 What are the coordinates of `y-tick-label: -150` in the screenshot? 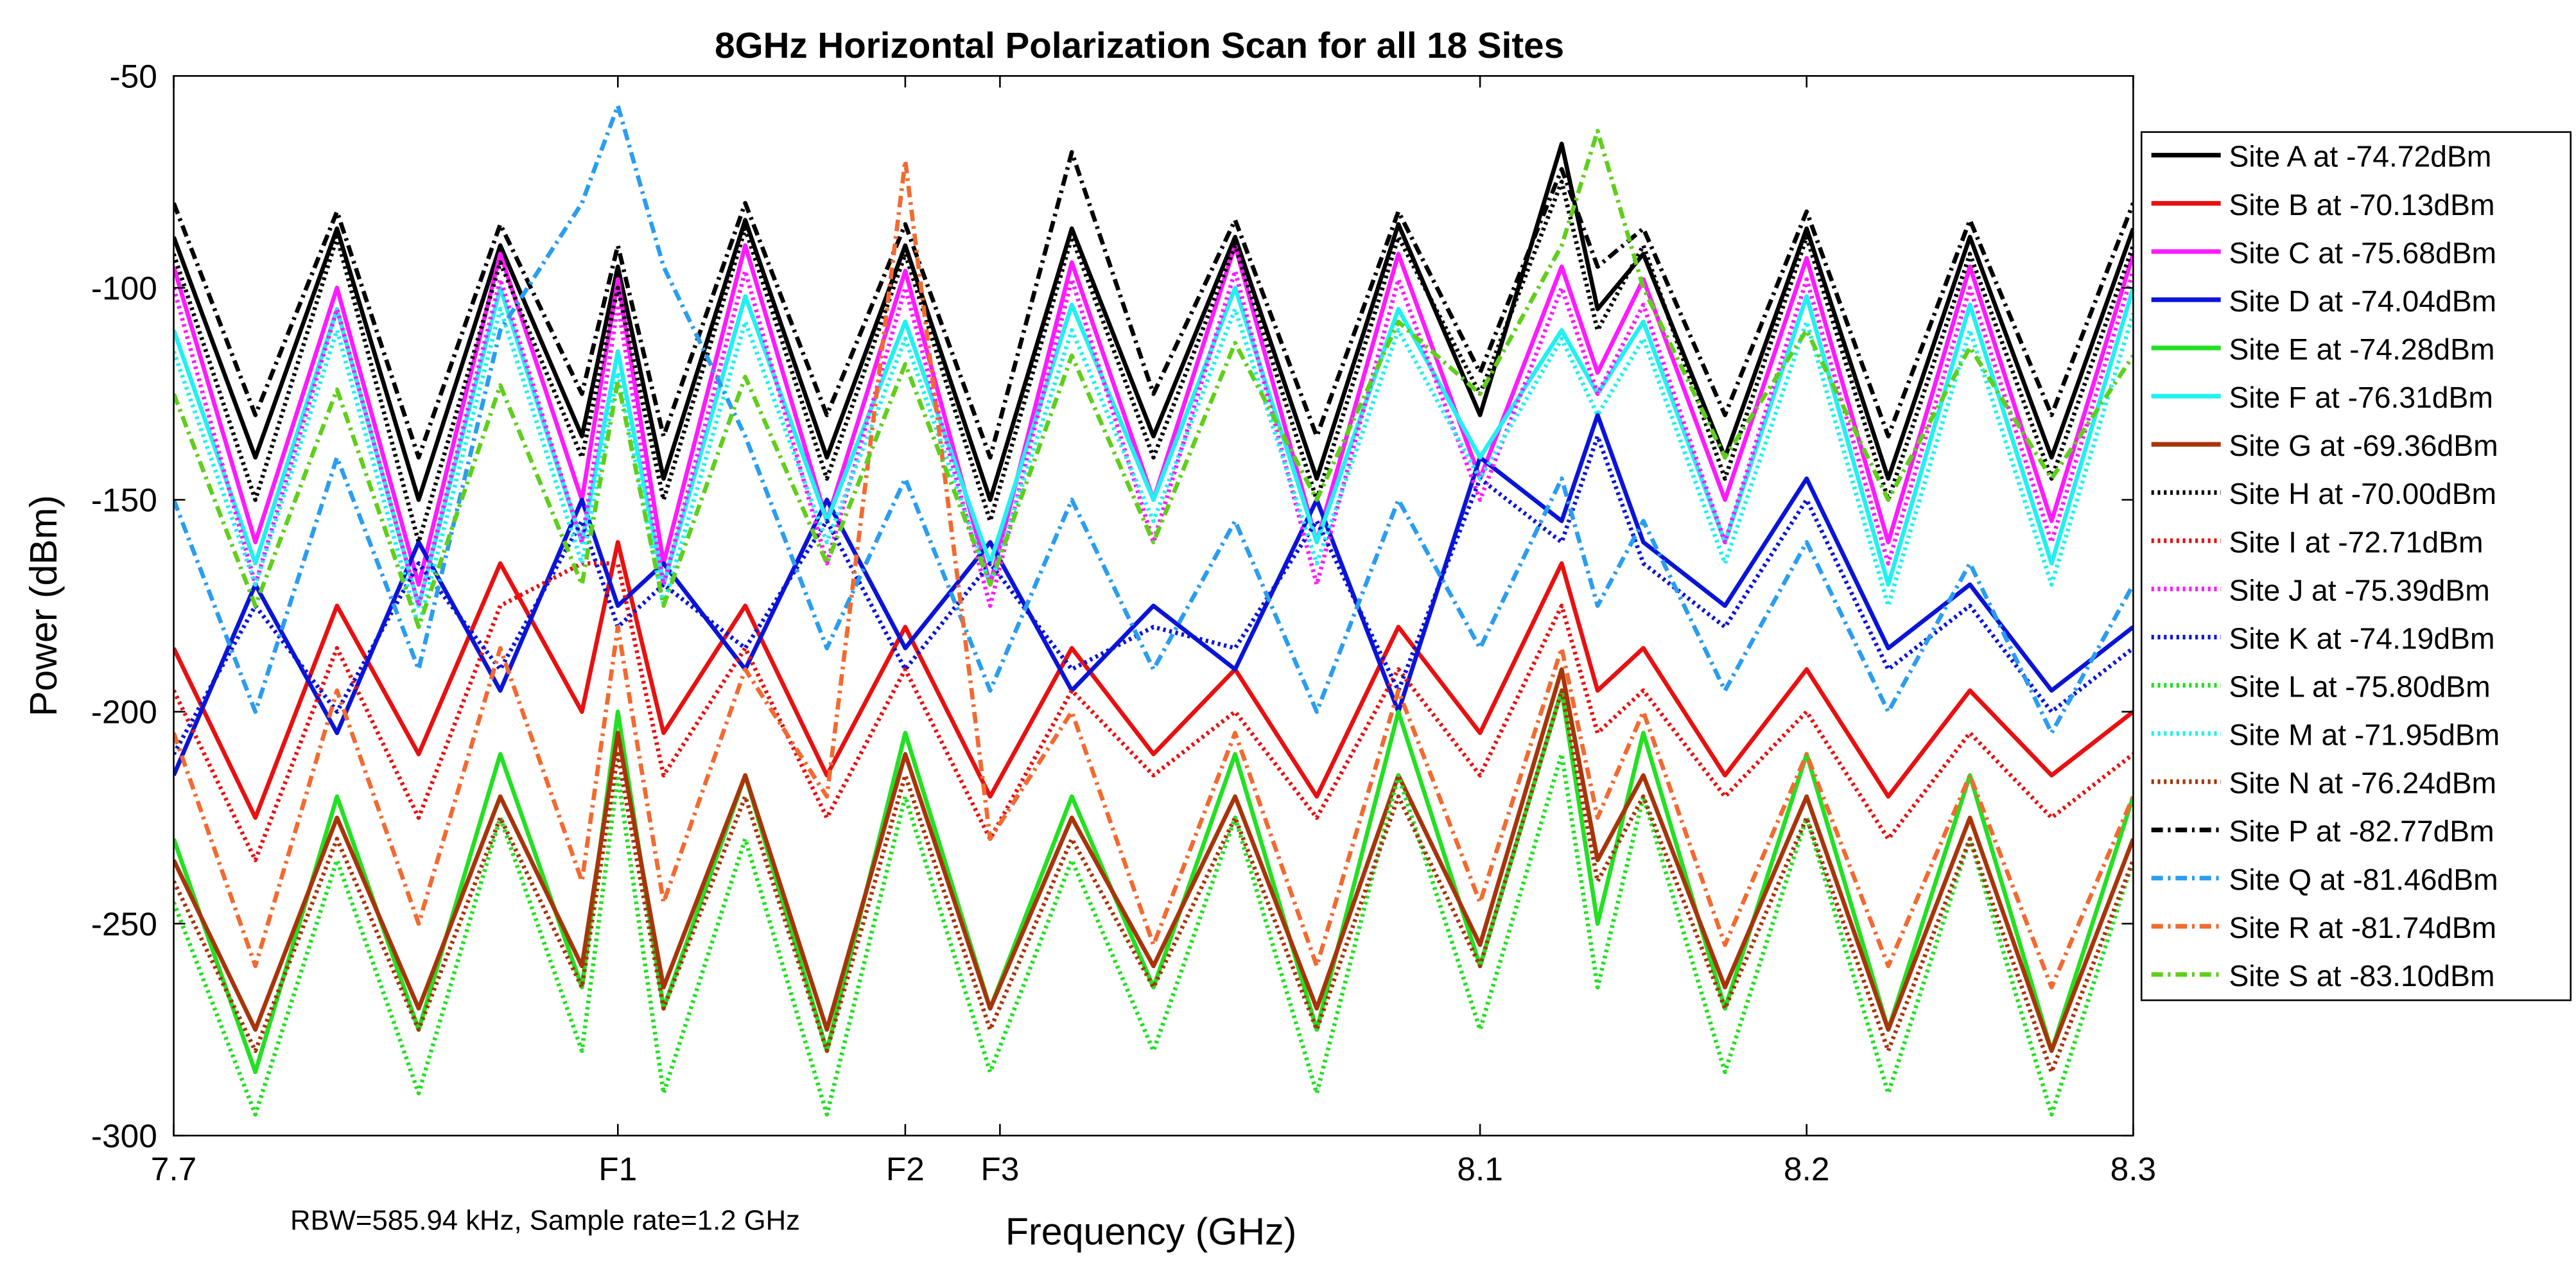 It's located at (124, 500).